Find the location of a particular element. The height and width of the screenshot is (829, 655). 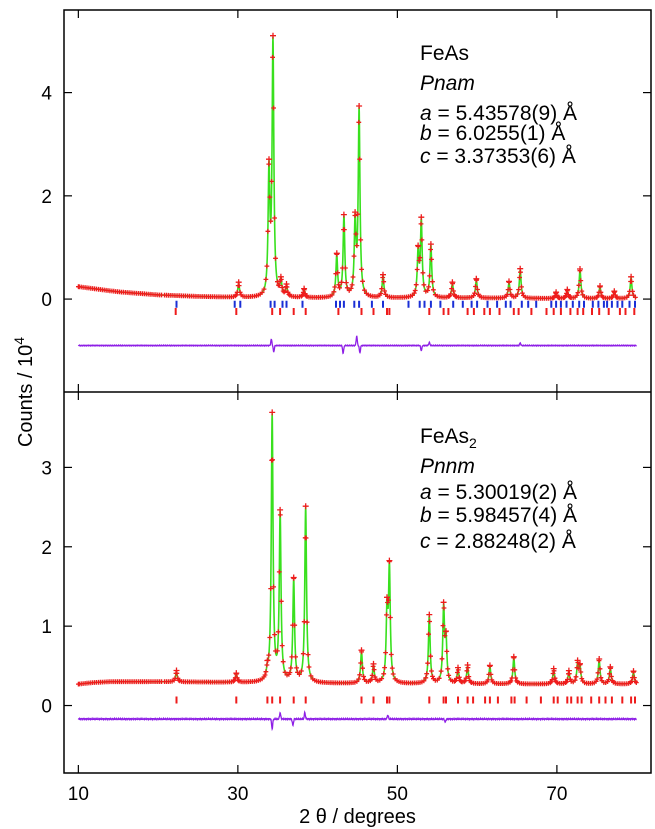

bottom-difference-curve is located at coordinates (357, 721).